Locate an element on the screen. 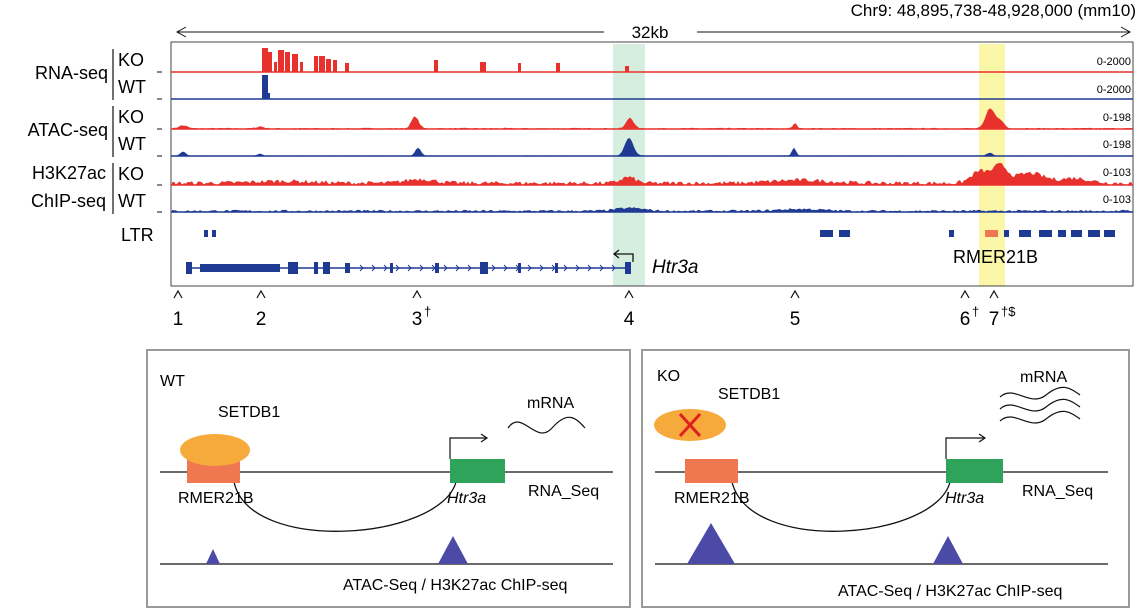 The width and height of the screenshot is (1138, 613). site-number: 7 is located at coordinates (994, 319).